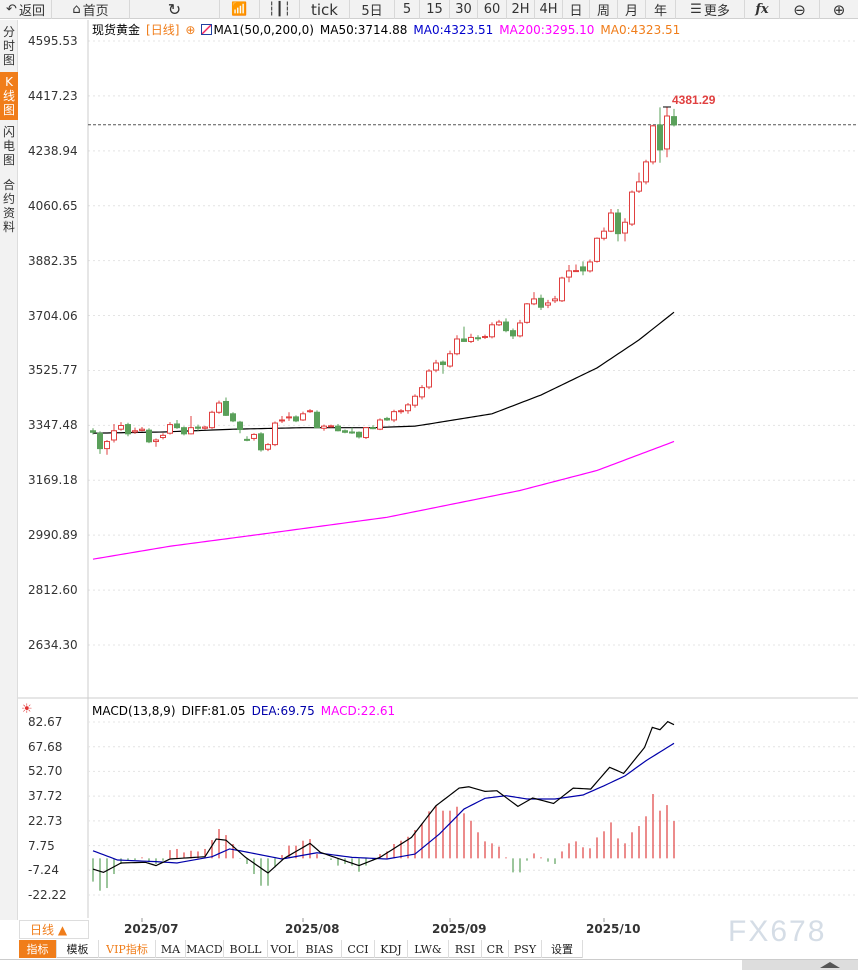 This screenshot has height=970, width=858. I want to click on horizontal-scrollbar, so click(429, 964).